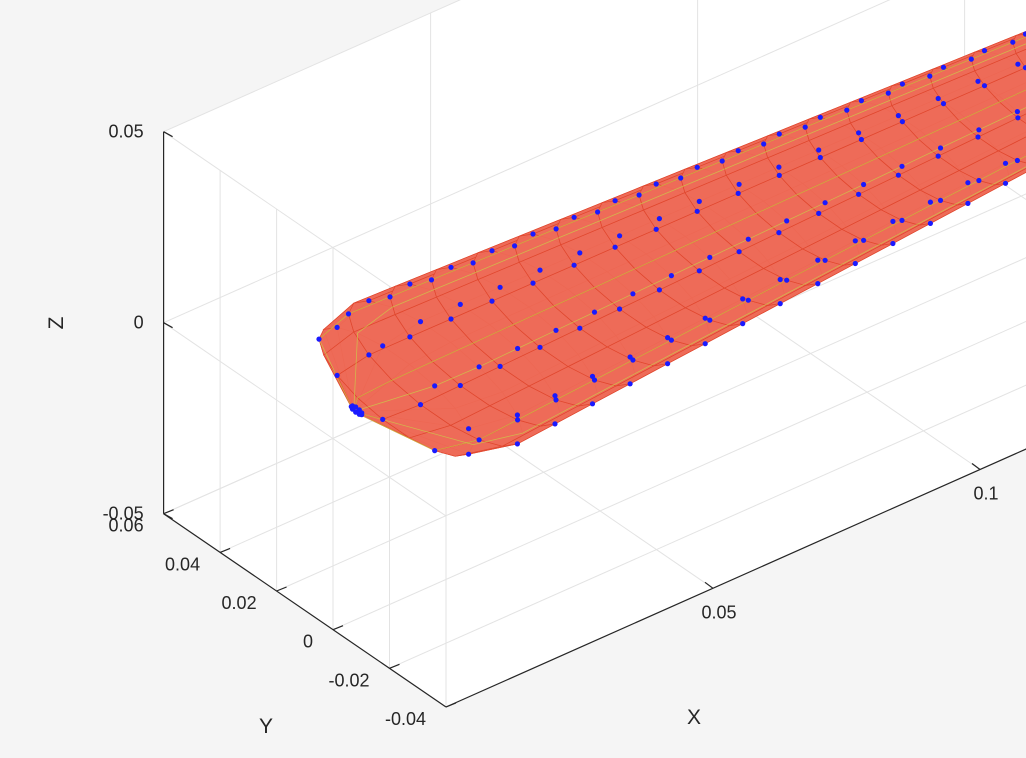 The width and height of the screenshot is (1026, 758). Describe the element at coordinates (126, 132) in the screenshot. I see `z-tick-label: 0.05` at that location.